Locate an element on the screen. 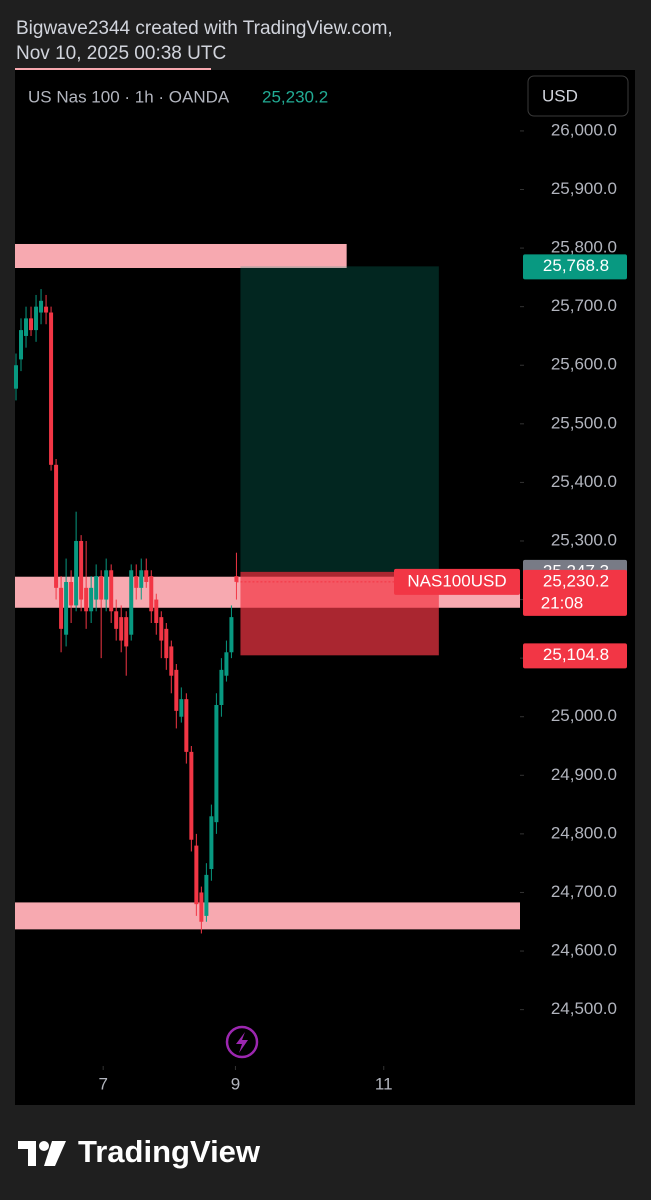  y-tick-label: 24,700.0 is located at coordinates (584, 891).